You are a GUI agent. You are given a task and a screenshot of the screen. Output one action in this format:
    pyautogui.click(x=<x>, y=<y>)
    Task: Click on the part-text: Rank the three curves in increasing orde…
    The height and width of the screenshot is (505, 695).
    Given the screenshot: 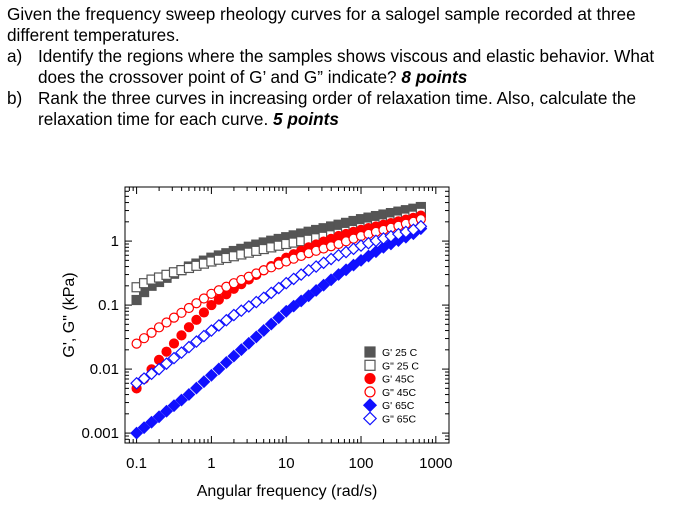 What is the action you would take?
    pyautogui.click(x=364, y=109)
    